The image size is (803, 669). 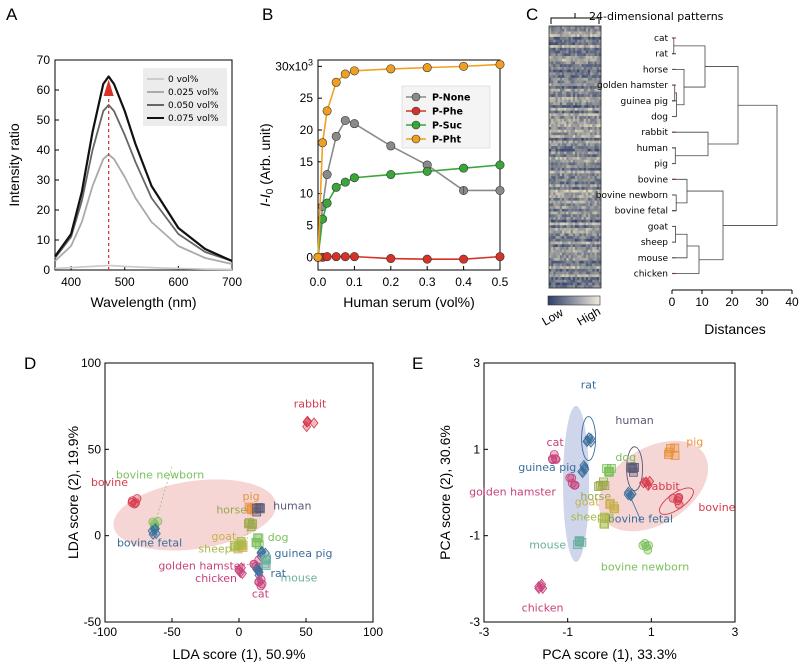 What do you see at coordinates (251, 496) in the screenshot?
I see `point-label-pig: pig` at bounding box center [251, 496].